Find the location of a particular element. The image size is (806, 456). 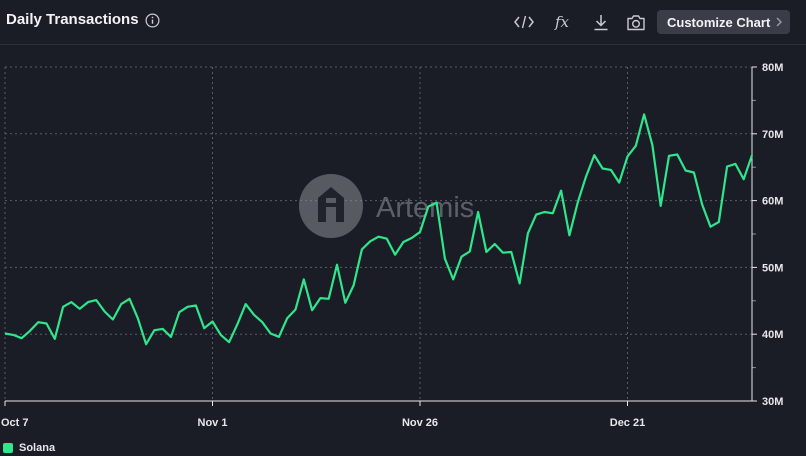

formula-icon: fx is located at coordinates (562, 22).